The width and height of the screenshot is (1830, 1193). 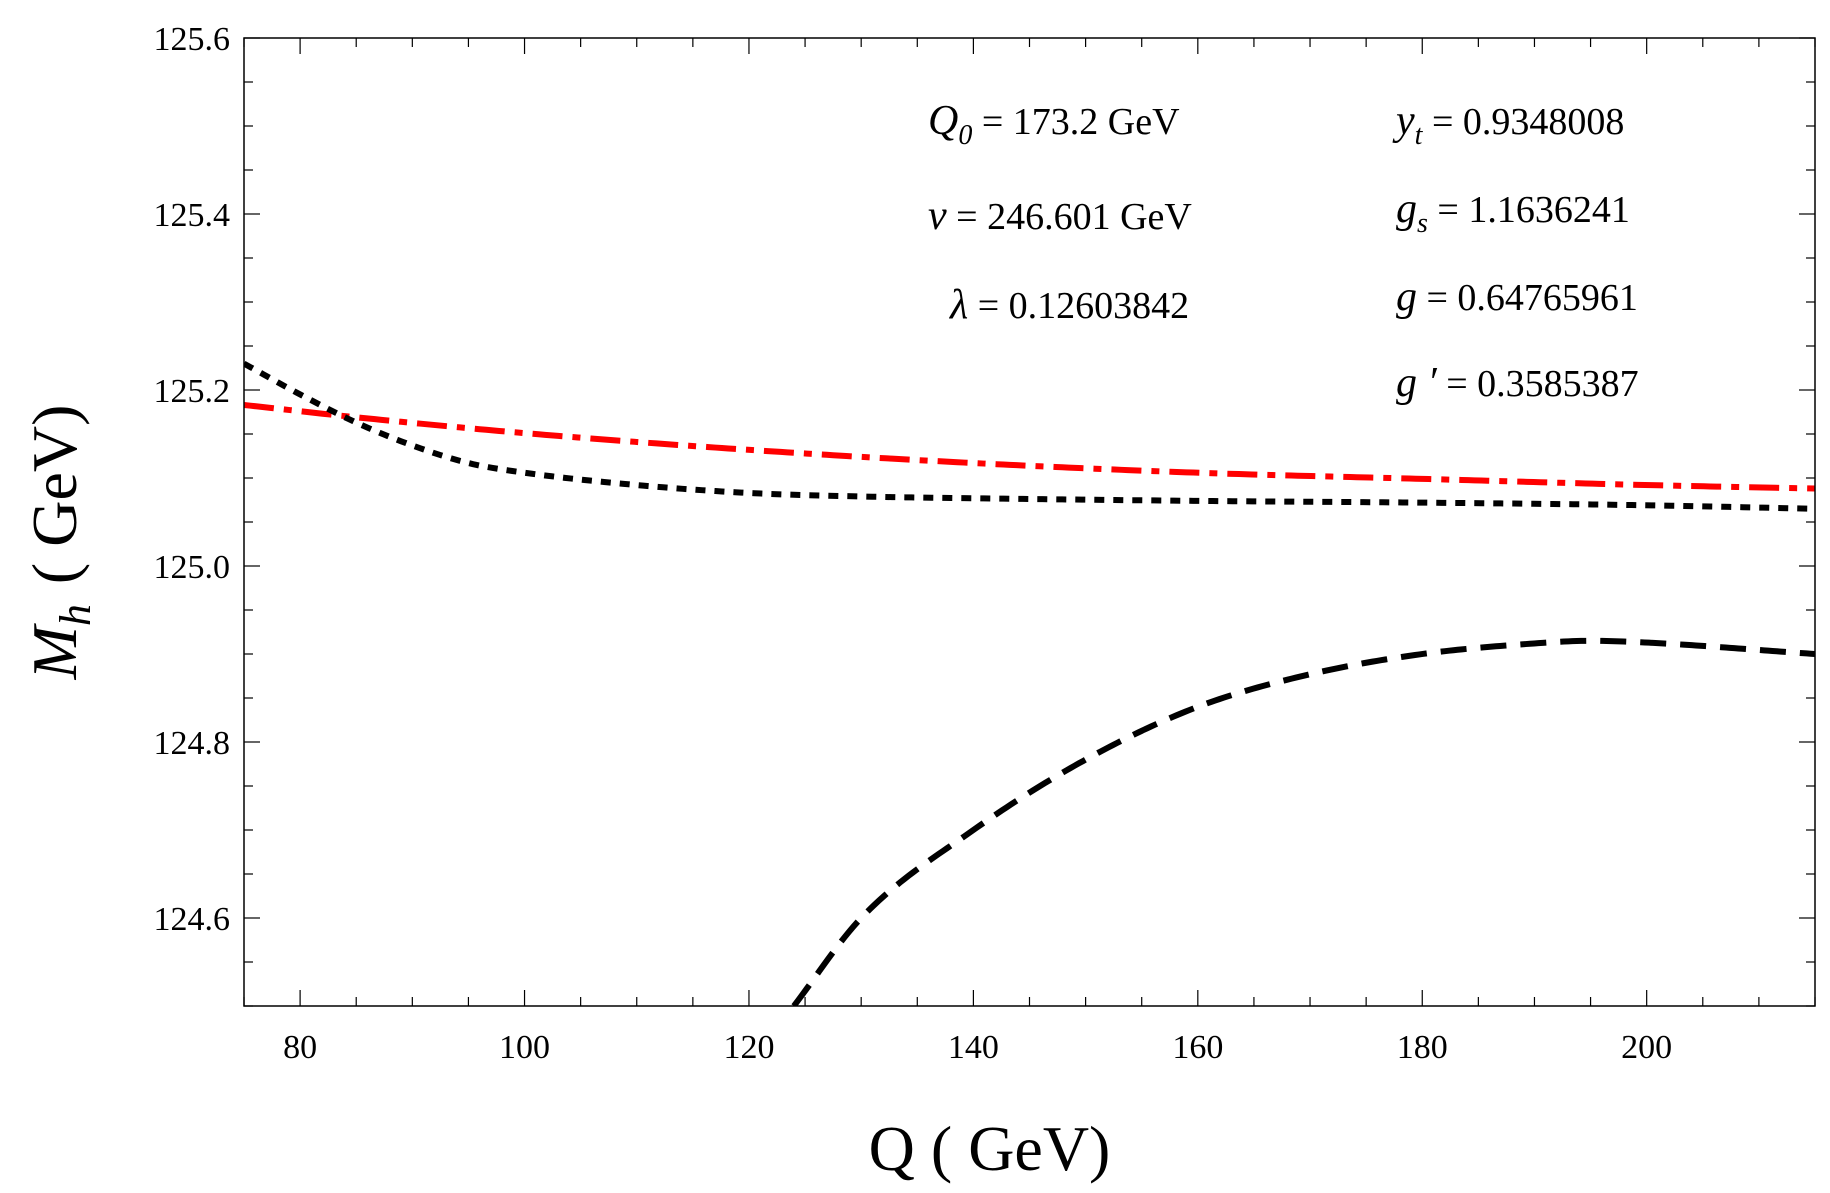 I want to click on param-right-0: yt = 0.9348008, so click(x=1508, y=124).